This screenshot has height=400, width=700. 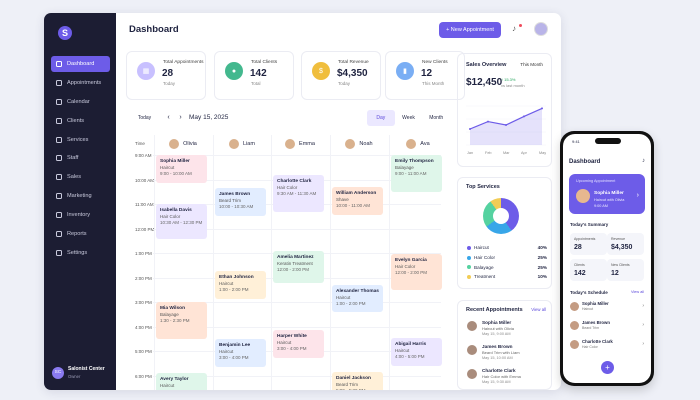 What do you see at coordinates (168, 117) in the screenshot?
I see `previous-day-icon: ‹` at bounding box center [168, 117].